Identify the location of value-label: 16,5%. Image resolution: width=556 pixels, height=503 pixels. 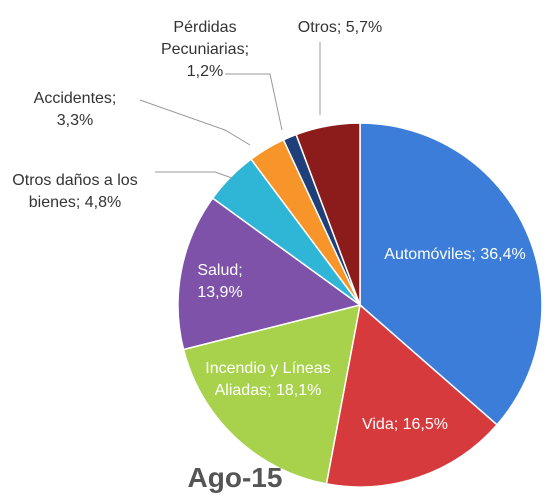
(425, 424).